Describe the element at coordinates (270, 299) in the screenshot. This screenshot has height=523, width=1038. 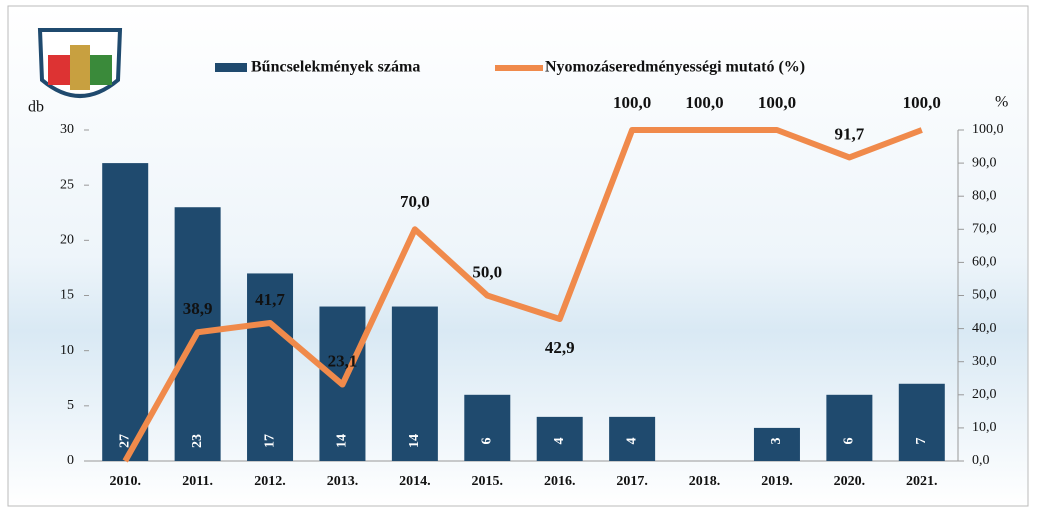
I see `line-value-label: 41,7` at that location.